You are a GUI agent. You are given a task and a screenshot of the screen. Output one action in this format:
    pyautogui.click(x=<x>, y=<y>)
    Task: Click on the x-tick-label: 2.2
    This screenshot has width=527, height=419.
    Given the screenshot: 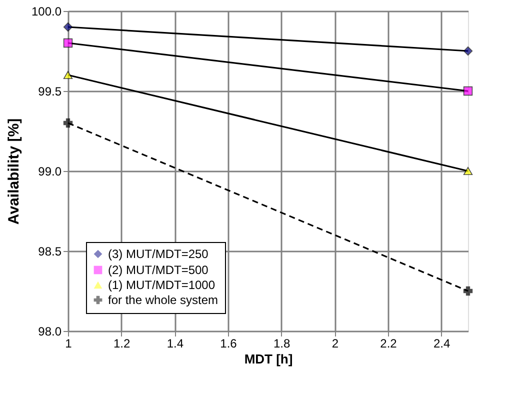 What is the action you would take?
    pyautogui.click(x=389, y=343)
    